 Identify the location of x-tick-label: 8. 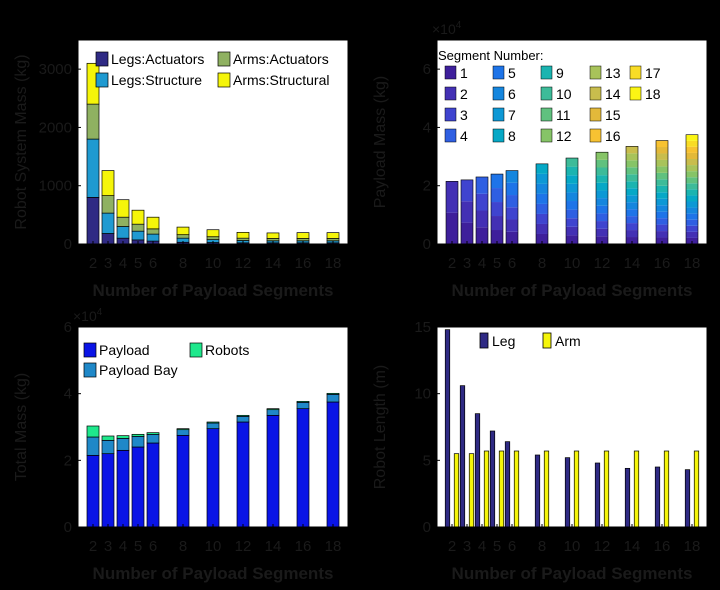
(183, 546).